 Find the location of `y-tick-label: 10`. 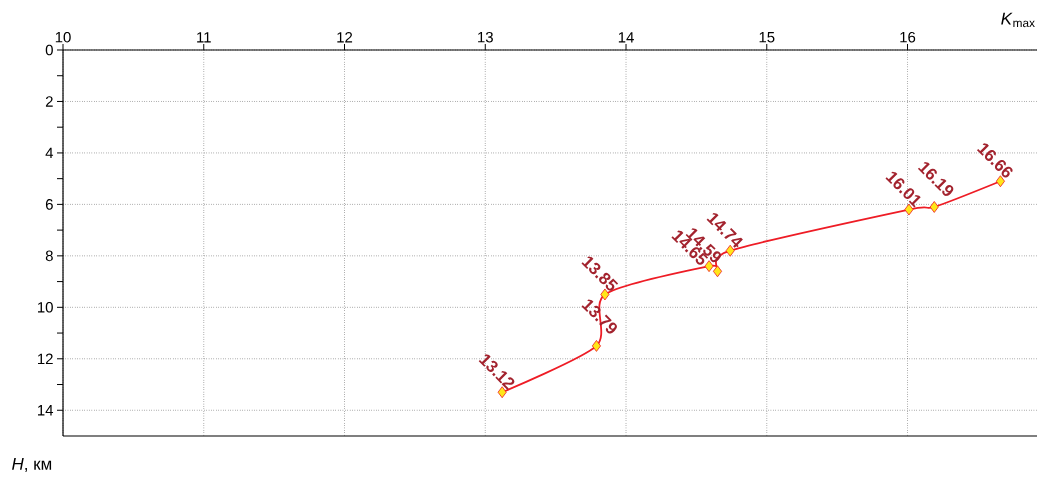

y-tick-label: 10 is located at coordinates (45, 307).